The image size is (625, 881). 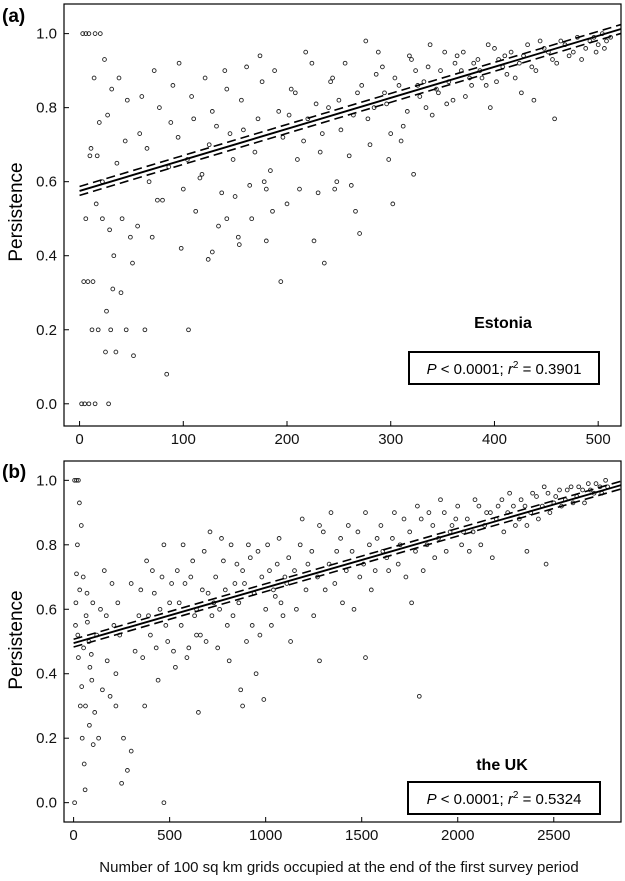 What do you see at coordinates (343, 434) in the screenshot?
I see `panel-a-x-ticks: 0 100 200 300 400 500` at bounding box center [343, 434].